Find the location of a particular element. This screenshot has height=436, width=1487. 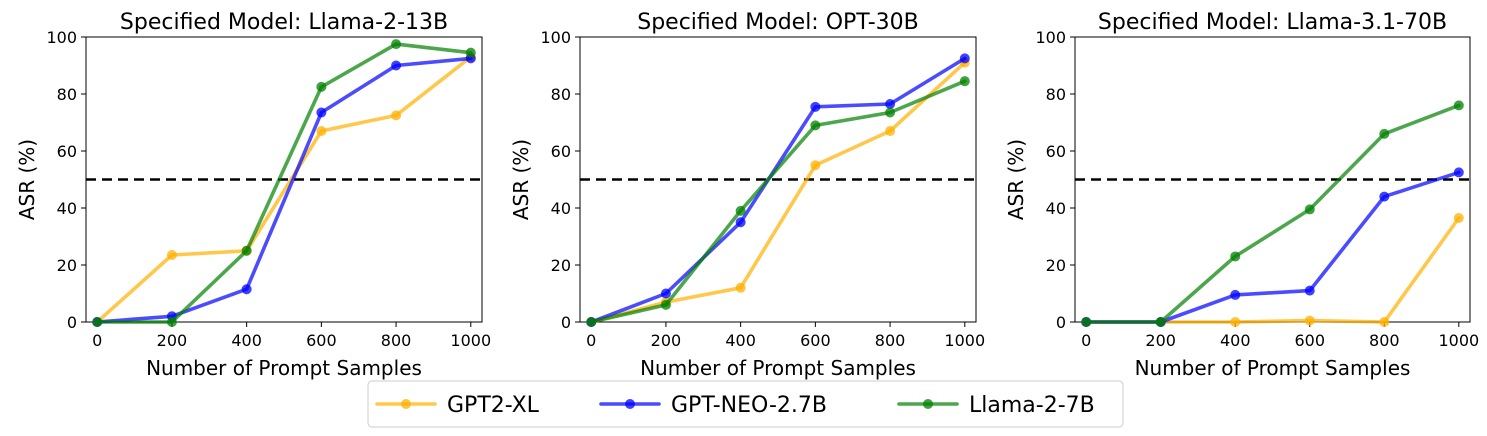

legend-entry-llama27b: Llama-2-7B is located at coordinates (996, 405).